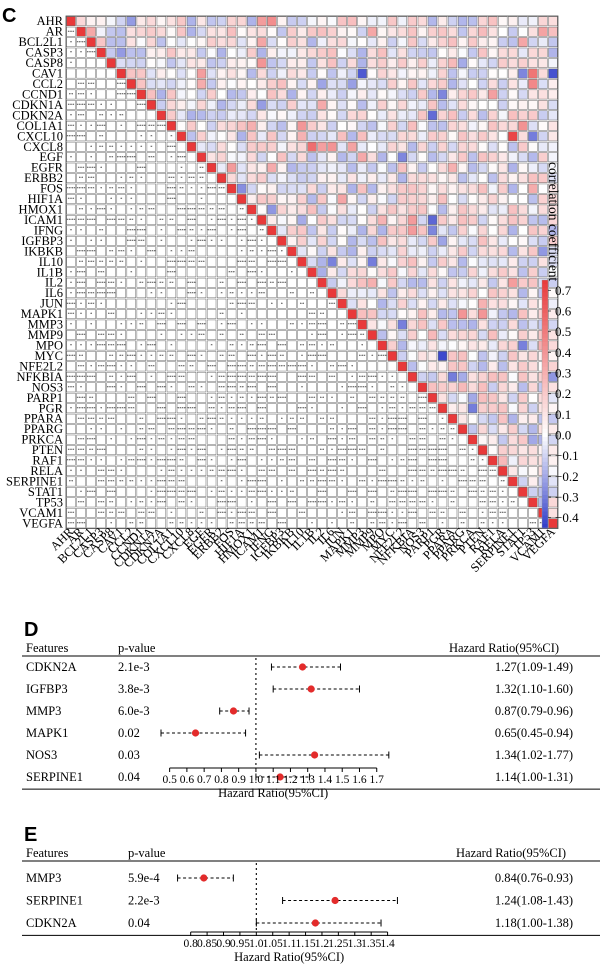  Describe the element at coordinates (563, 393) in the screenshot. I see `legend-tick-label: 0.2` at that location.